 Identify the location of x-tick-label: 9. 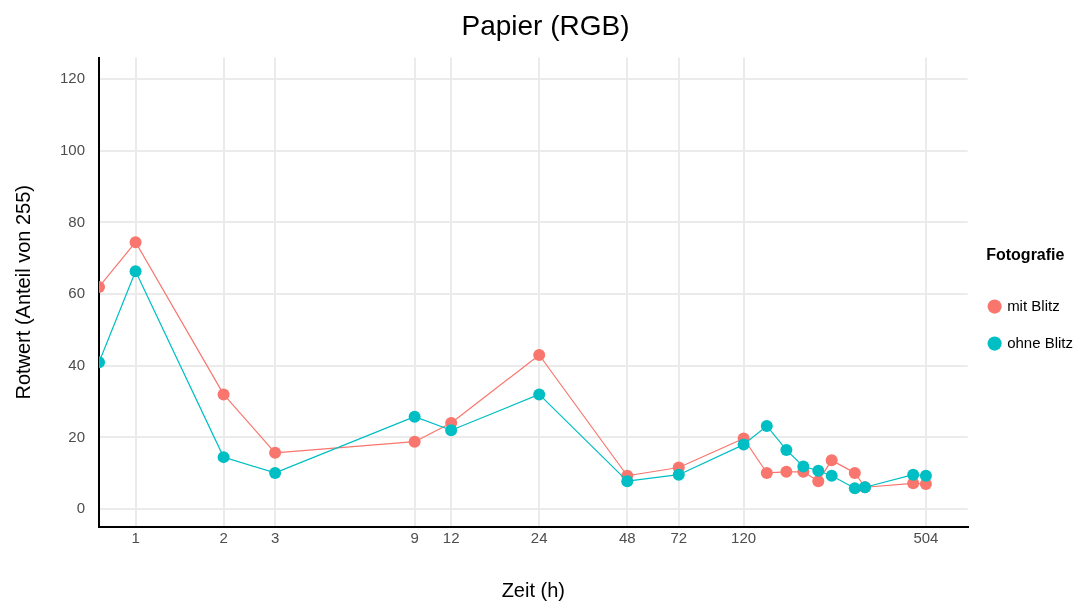
(414, 538).